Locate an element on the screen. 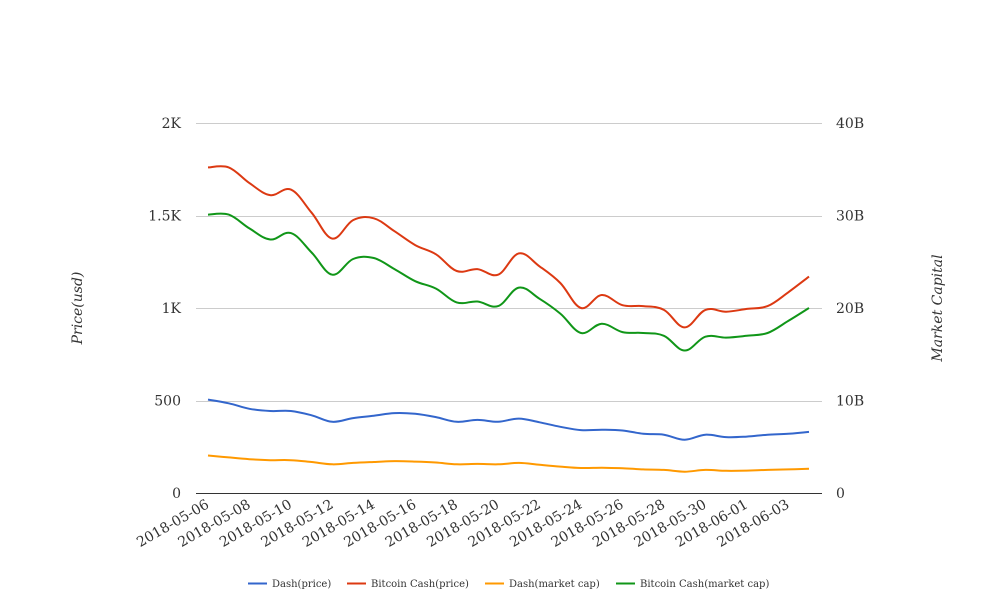 The width and height of the screenshot is (1008, 616). legend-item-bitcoin-cash-price: Bitcoin Cash(price) is located at coordinates (408, 584).